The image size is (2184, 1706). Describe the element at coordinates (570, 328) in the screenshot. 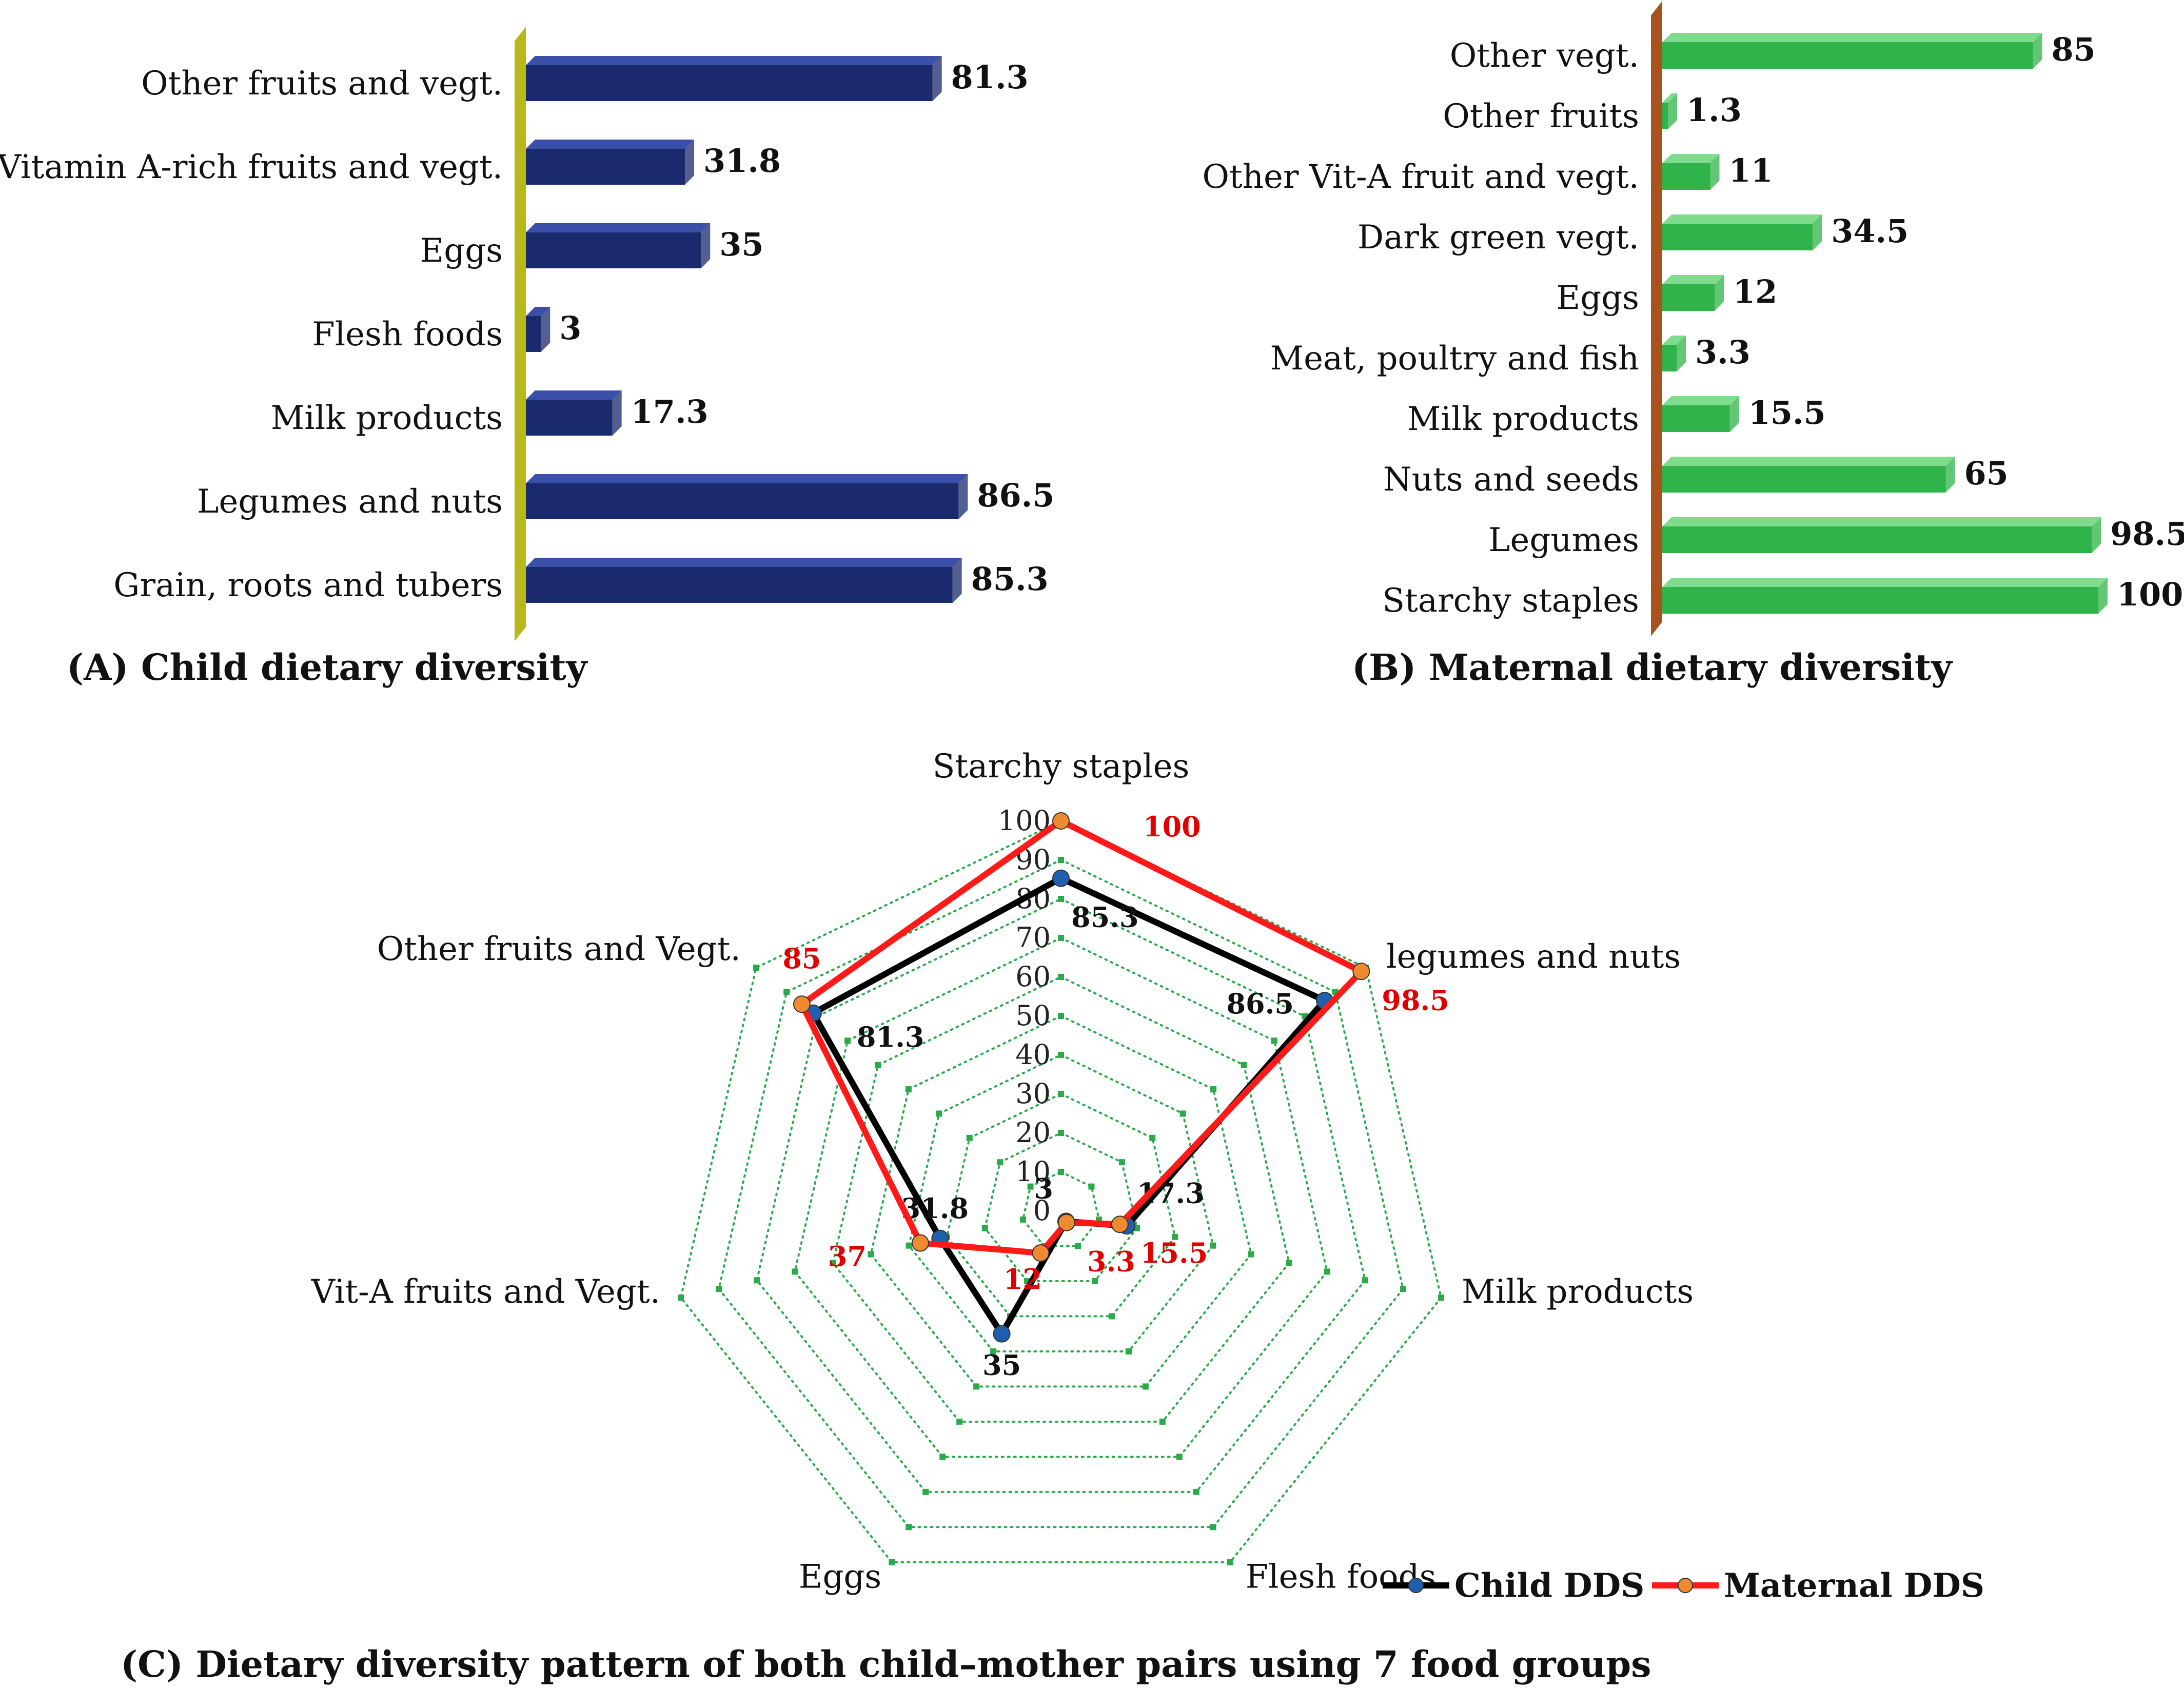

I see `chart-a-value-label: 3` at that location.